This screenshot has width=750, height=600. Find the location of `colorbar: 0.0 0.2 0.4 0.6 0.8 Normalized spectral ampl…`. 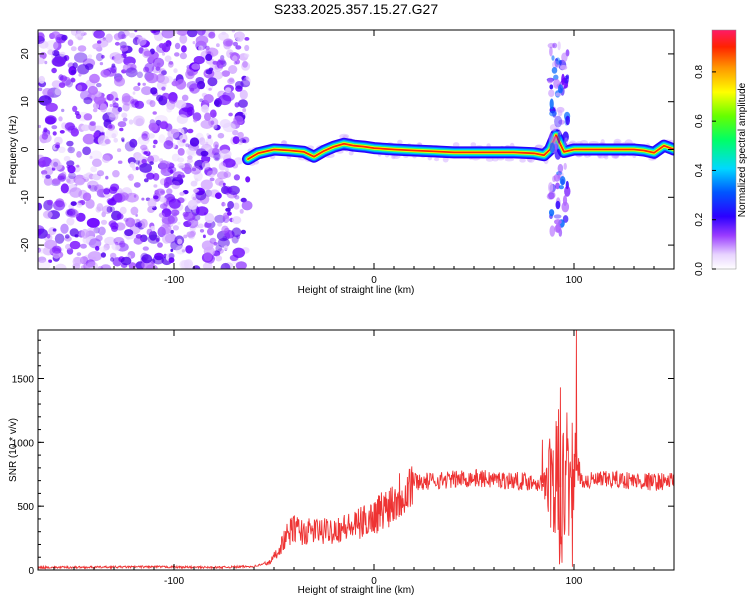

colorbar: 0.0 0.2 0.4 0.6 0.8 Normalized spectral ampl… is located at coordinates (721, 152).